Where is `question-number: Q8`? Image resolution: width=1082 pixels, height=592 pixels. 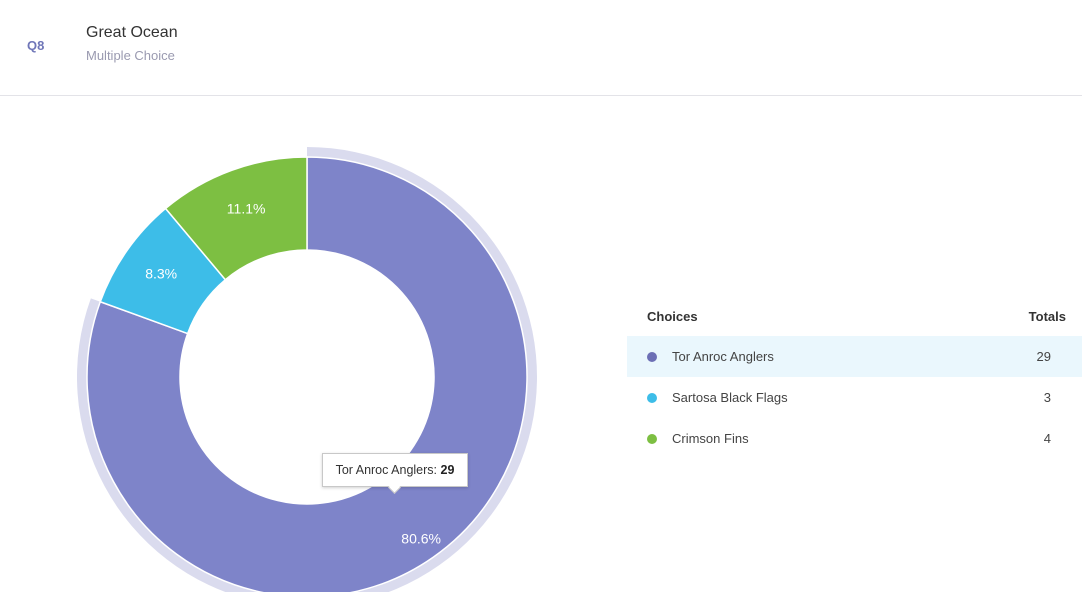 question-number: Q8 is located at coordinates (36, 45).